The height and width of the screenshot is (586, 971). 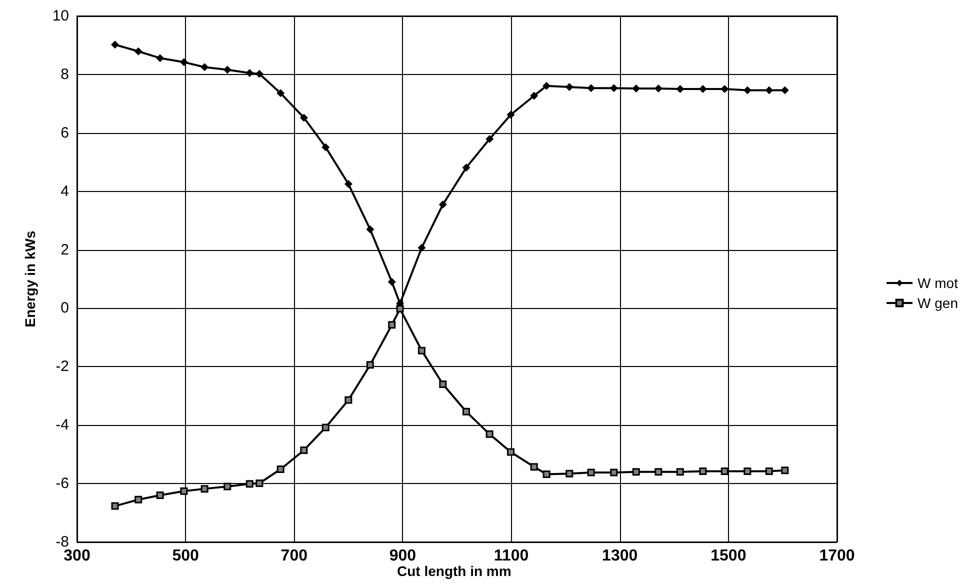 What do you see at coordinates (186, 556) in the screenshot?
I see `x-tick-label: 500` at bounding box center [186, 556].